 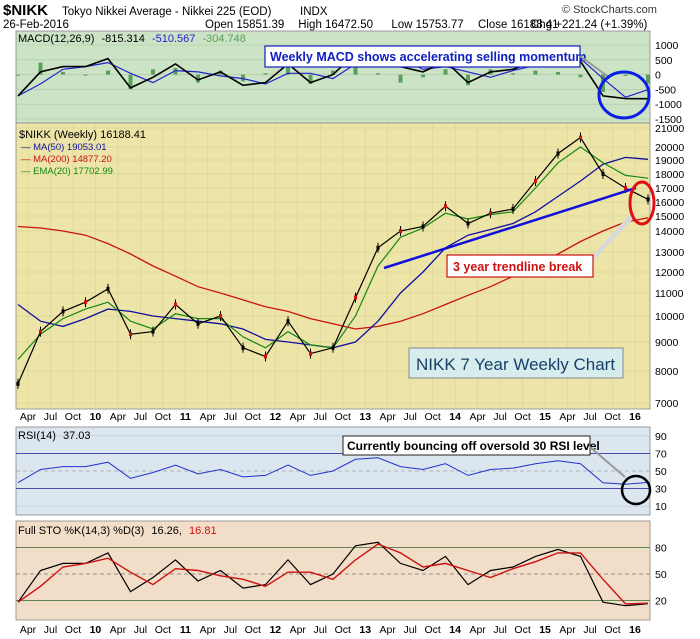 I want to click on ohlc-open: Open 15851.39, so click(x=244, y=25).